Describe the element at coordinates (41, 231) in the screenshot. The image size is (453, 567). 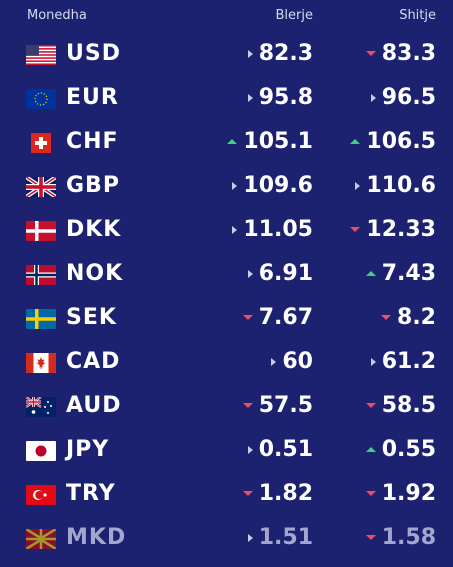
I see `dk-flag-icon` at that location.